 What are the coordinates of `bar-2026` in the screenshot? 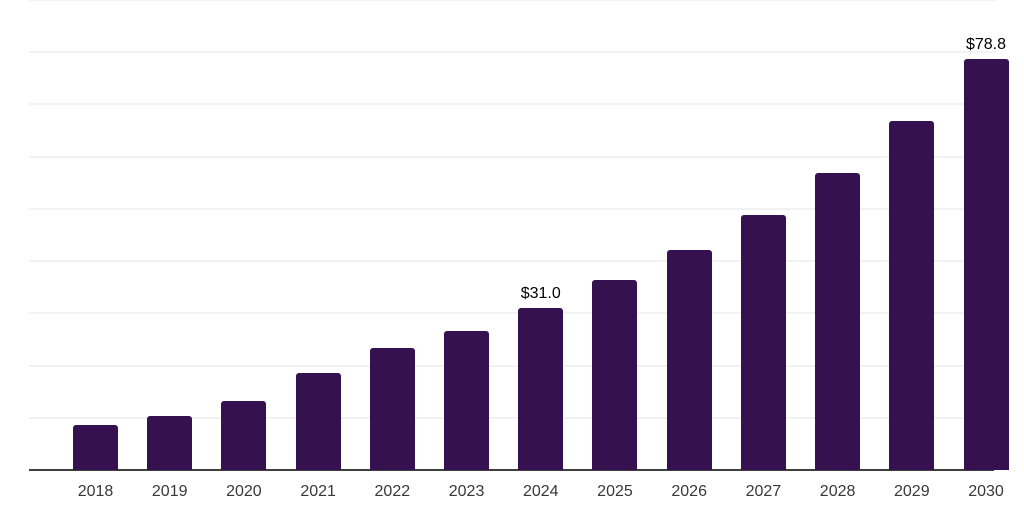 It's located at (689, 360).